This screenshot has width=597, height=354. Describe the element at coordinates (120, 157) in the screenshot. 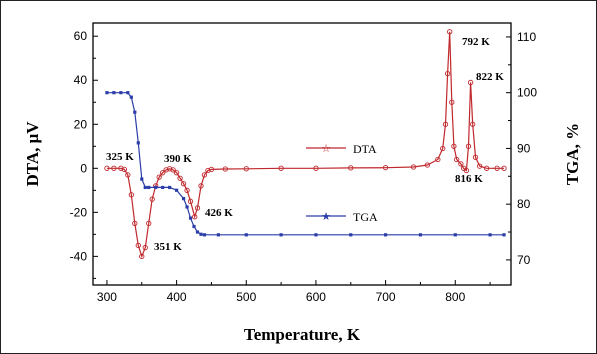

I see `annotation-325k: 325 K` at that location.